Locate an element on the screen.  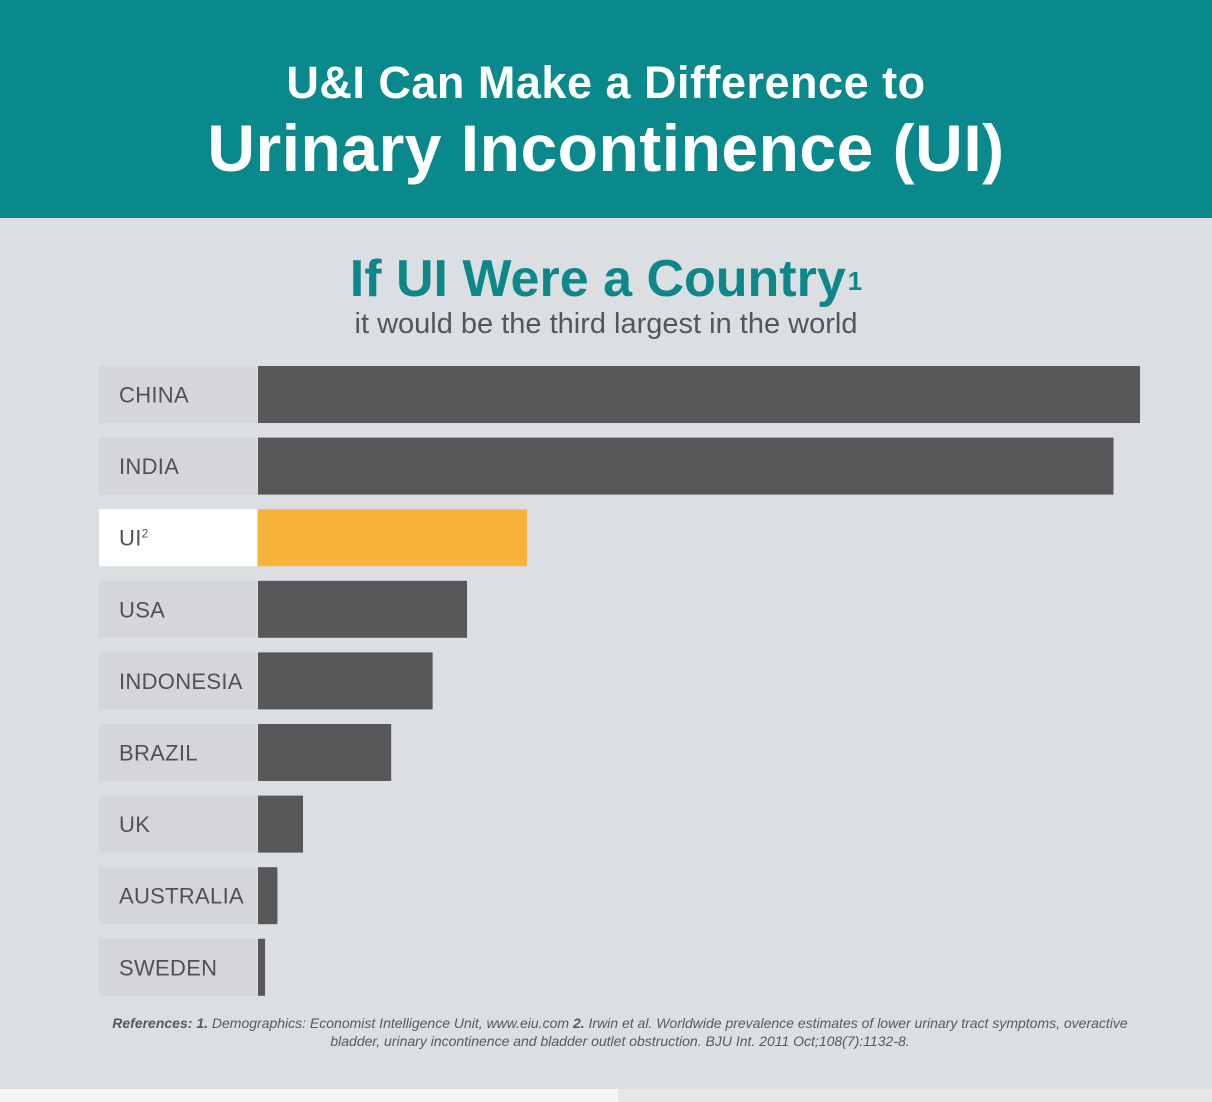
label-bg-australia is located at coordinates (178, 896).